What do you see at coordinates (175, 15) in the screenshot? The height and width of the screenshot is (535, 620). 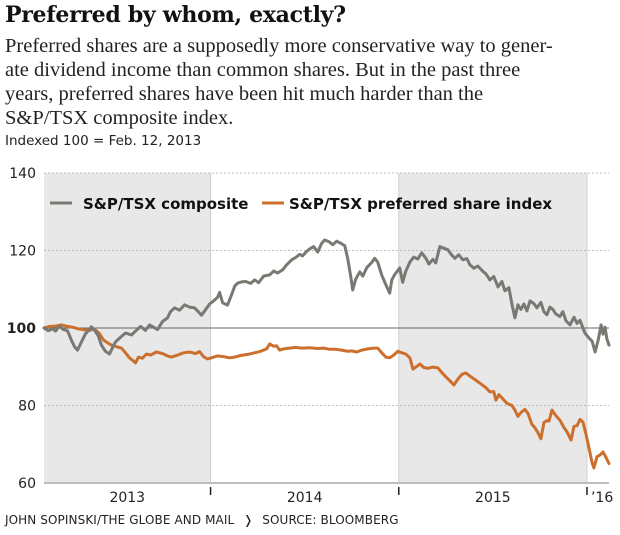 I see `chart-title: Preferred by whom, exactly?` at bounding box center [175, 15].